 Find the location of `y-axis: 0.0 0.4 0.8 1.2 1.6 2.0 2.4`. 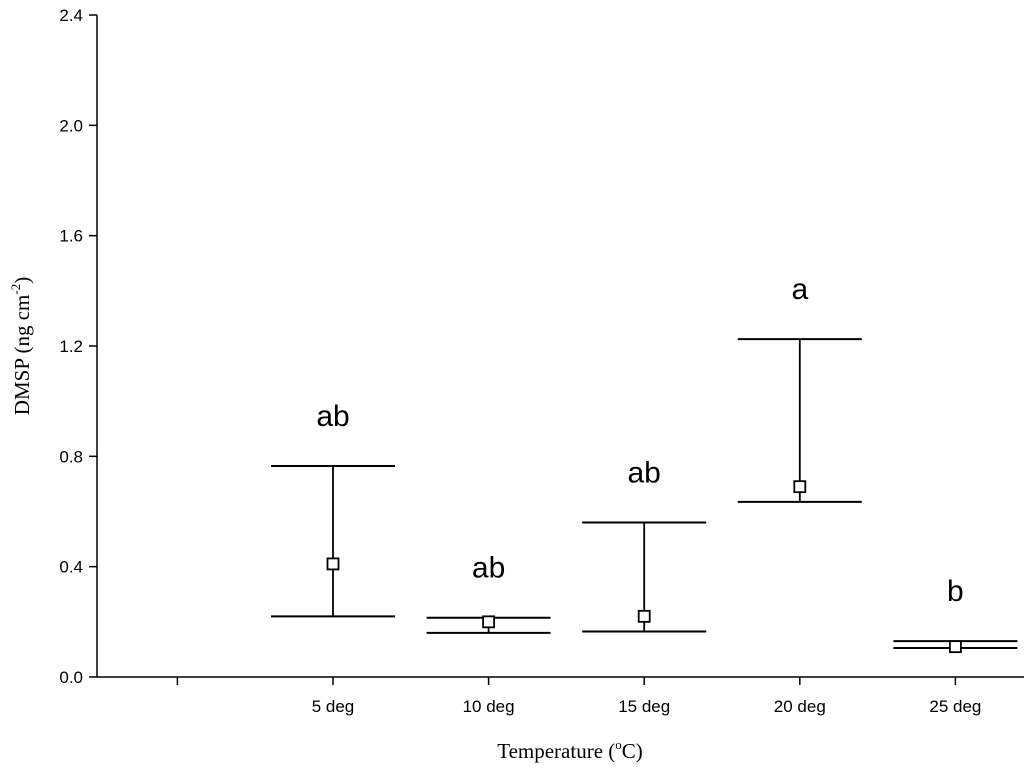

y-axis: 0.0 0.4 0.8 1.2 1.6 2.0 2.4 is located at coordinates (78, 346).